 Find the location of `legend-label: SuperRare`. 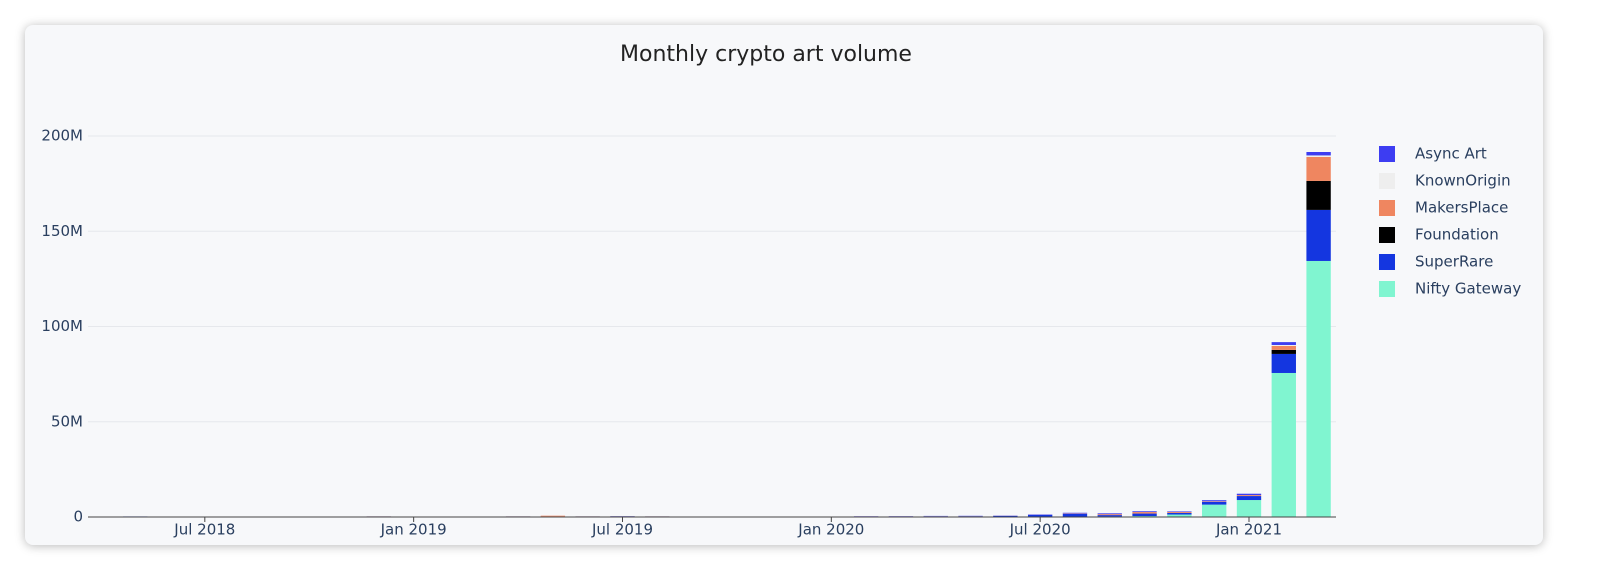

legend-label: SuperRare is located at coordinates (1454, 262).